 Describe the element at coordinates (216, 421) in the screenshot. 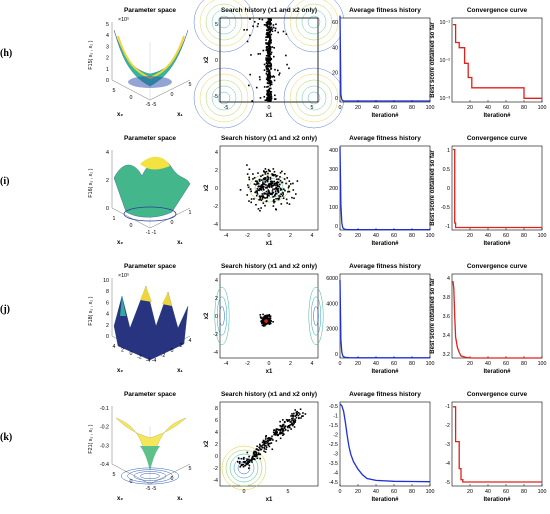

I see `search-ytick: 6` at that location.